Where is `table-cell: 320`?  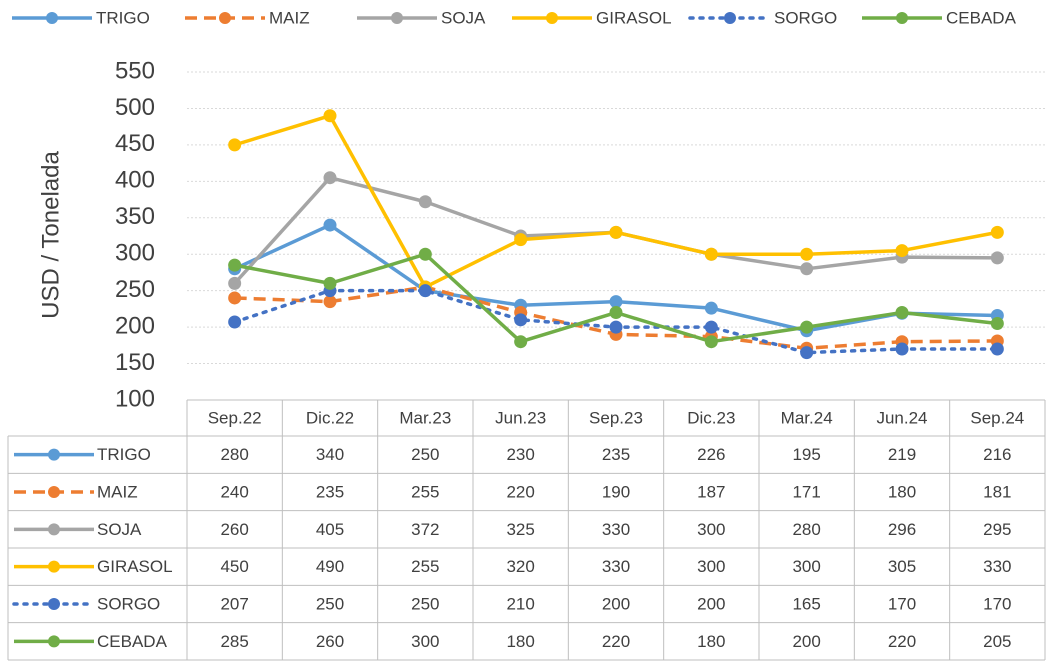
table-cell: 320 is located at coordinates (520, 566).